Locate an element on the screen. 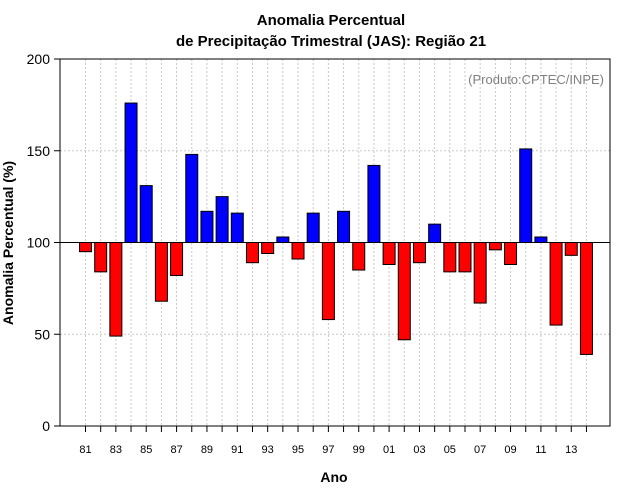 The image size is (640, 500). x-tick-label-01: 01 is located at coordinates (389, 450).